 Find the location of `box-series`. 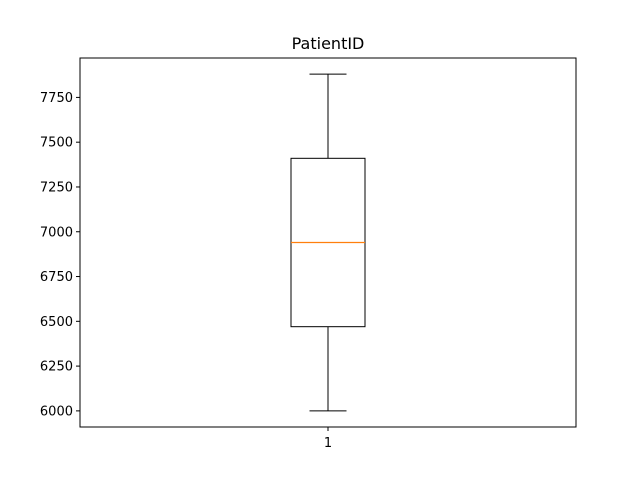

box-series is located at coordinates (328, 242).